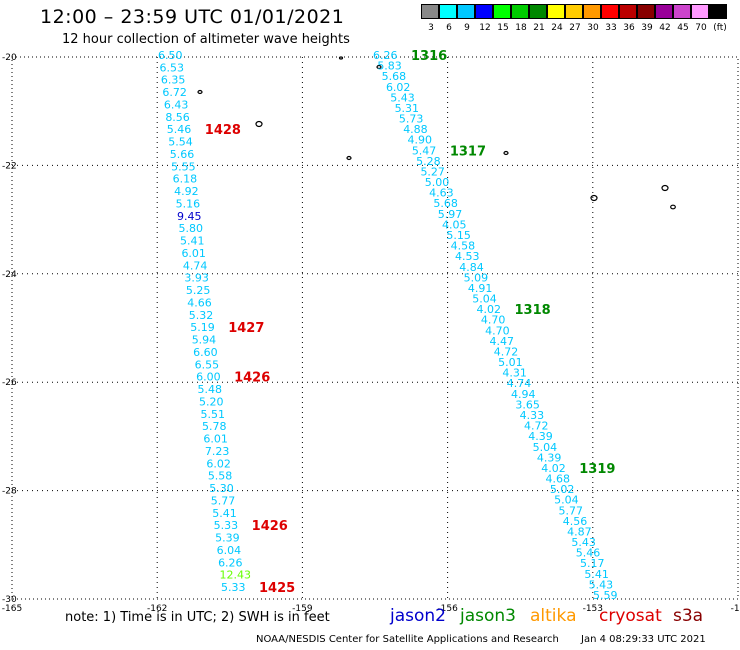 This screenshot has height=650, width=740. I want to click on scale-label: 3, so click(431, 28).